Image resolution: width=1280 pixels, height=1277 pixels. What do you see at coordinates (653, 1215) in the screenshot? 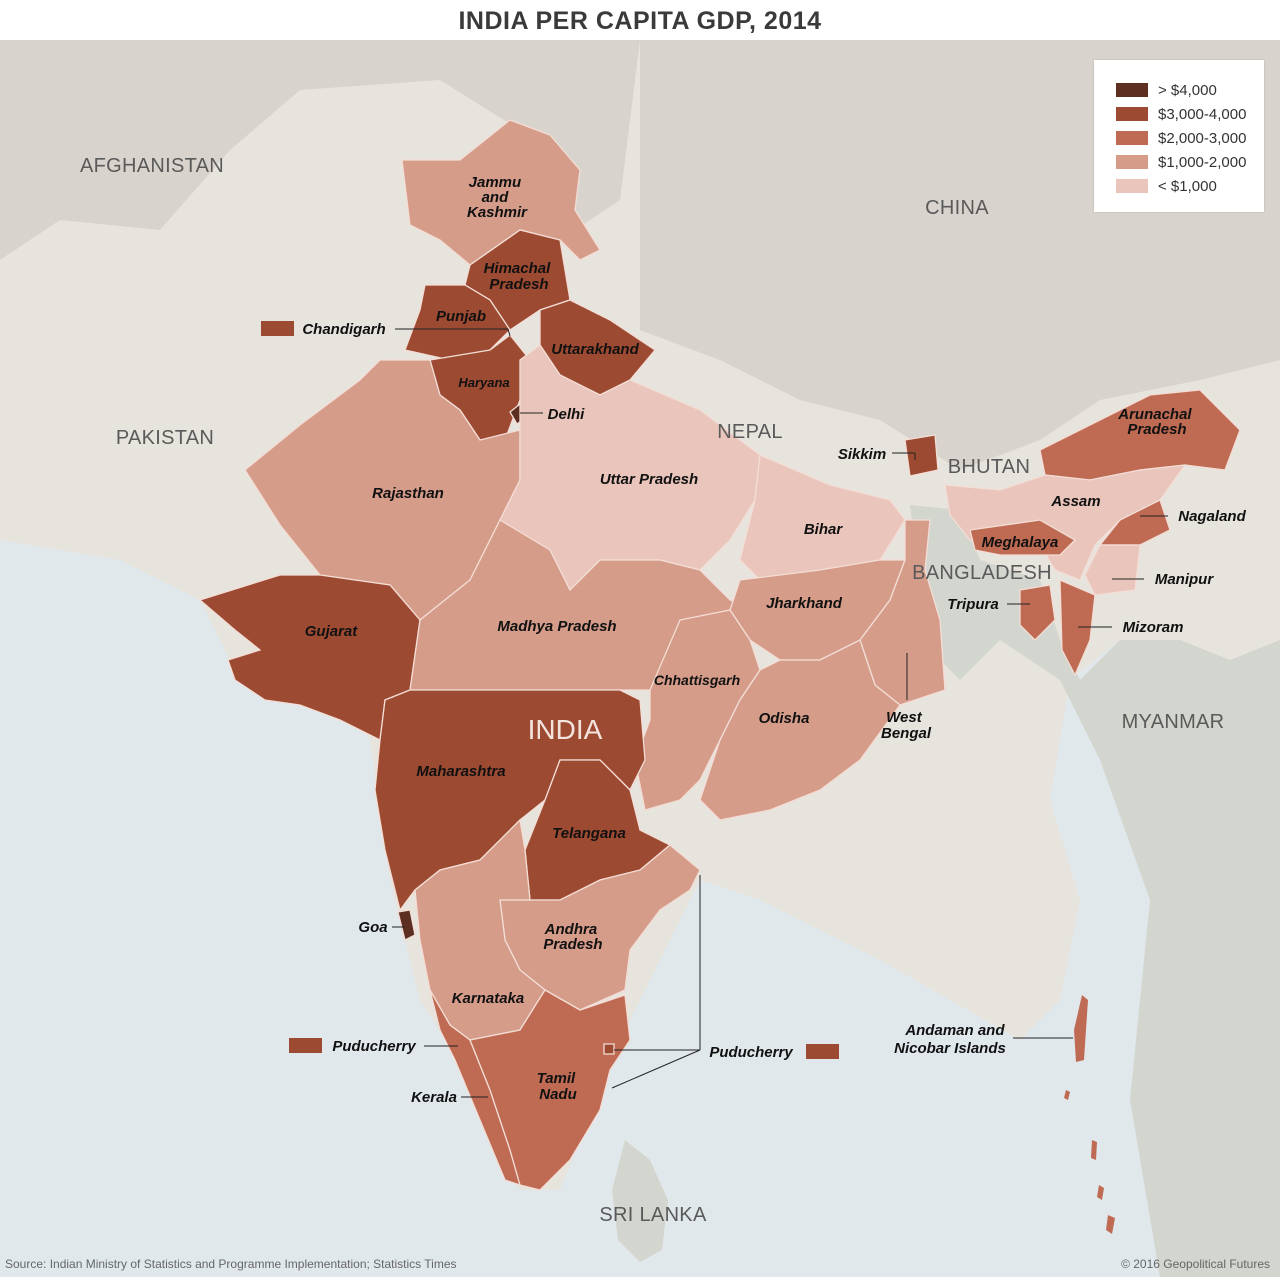
I see `label-sri-lanka: SRI LANKA` at bounding box center [653, 1215].